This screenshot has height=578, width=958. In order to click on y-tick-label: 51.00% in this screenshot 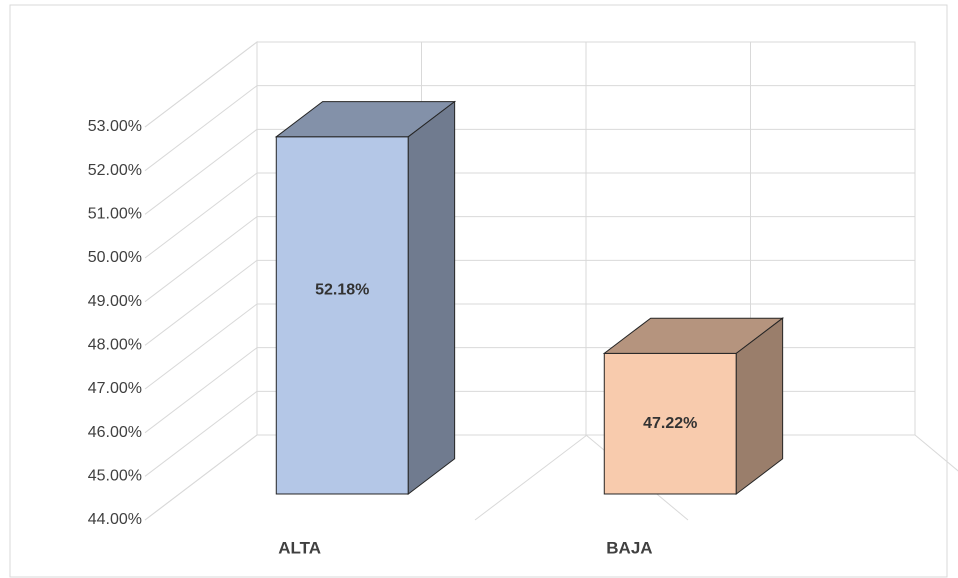, I will do `click(115, 214)`.